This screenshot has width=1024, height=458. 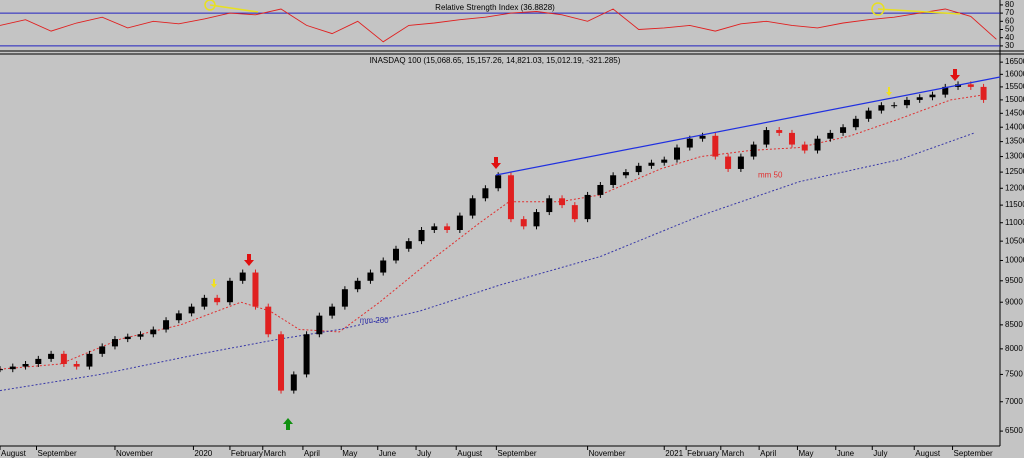 What do you see at coordinates (1014, 99) in the screenshot?
I see `y-tick-label: 15000` at bounding box center [1014, 99].